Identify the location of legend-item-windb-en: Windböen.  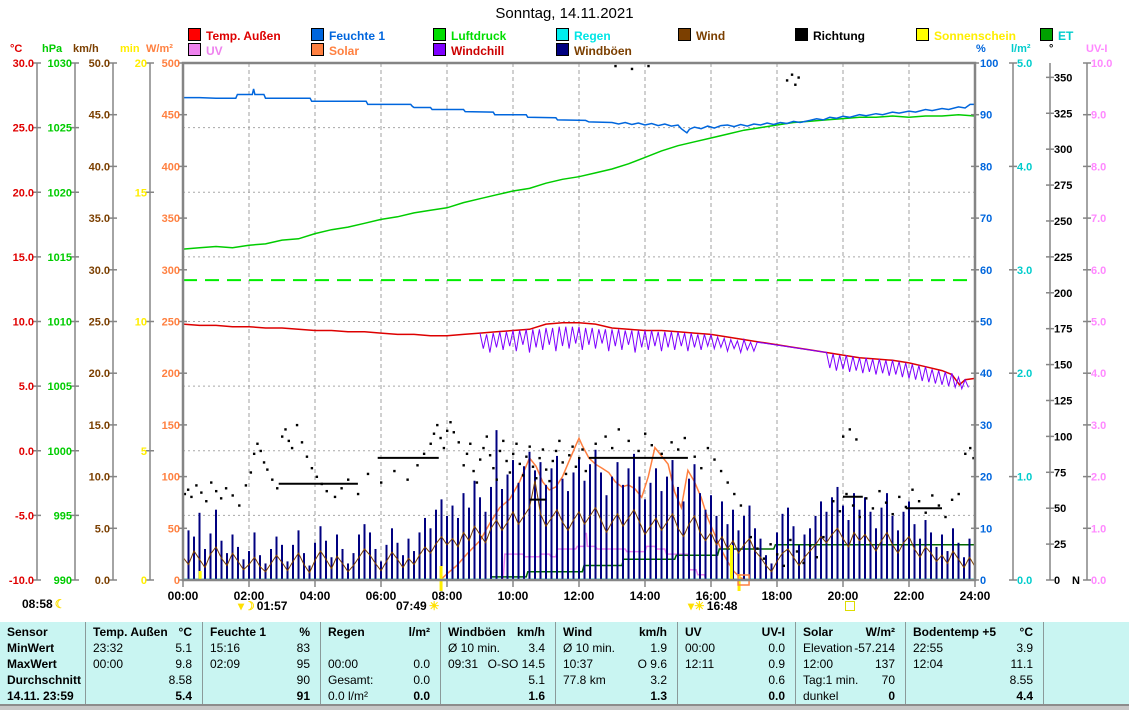
(594, 50).